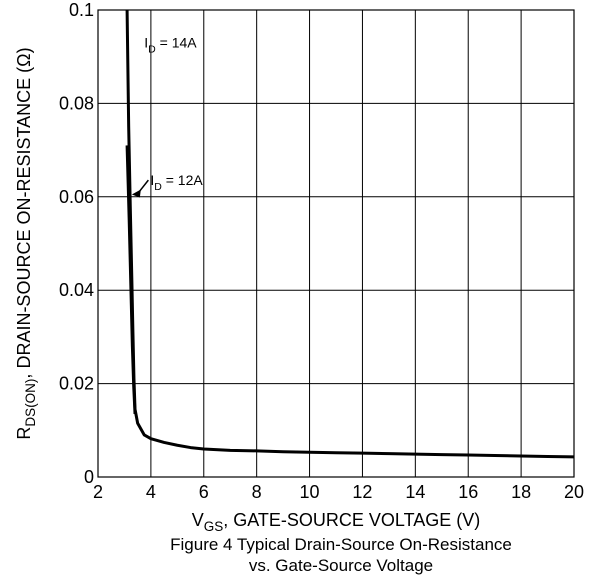 This screenshot has width=597, height=575. I want to click on y-axis-label: RDS(ON), DRAIN-SOURCE ON-RESISTANCE (Ω), so click(26, 243).